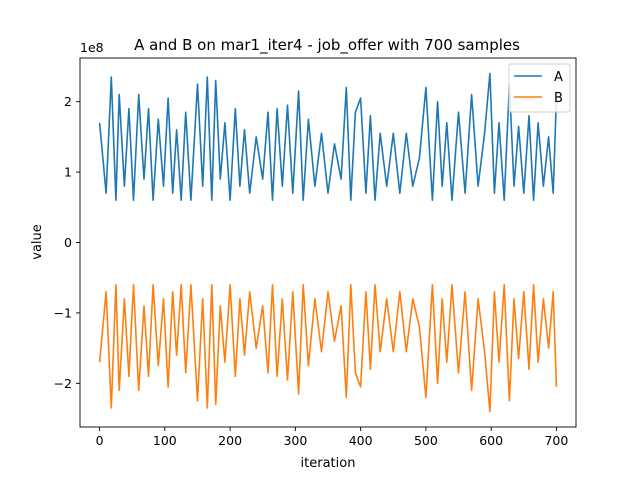  What do you see at coordinates (230, 440) in the screenshot?
I see `x-tick-label: 200` at bounding box center [230, 440].